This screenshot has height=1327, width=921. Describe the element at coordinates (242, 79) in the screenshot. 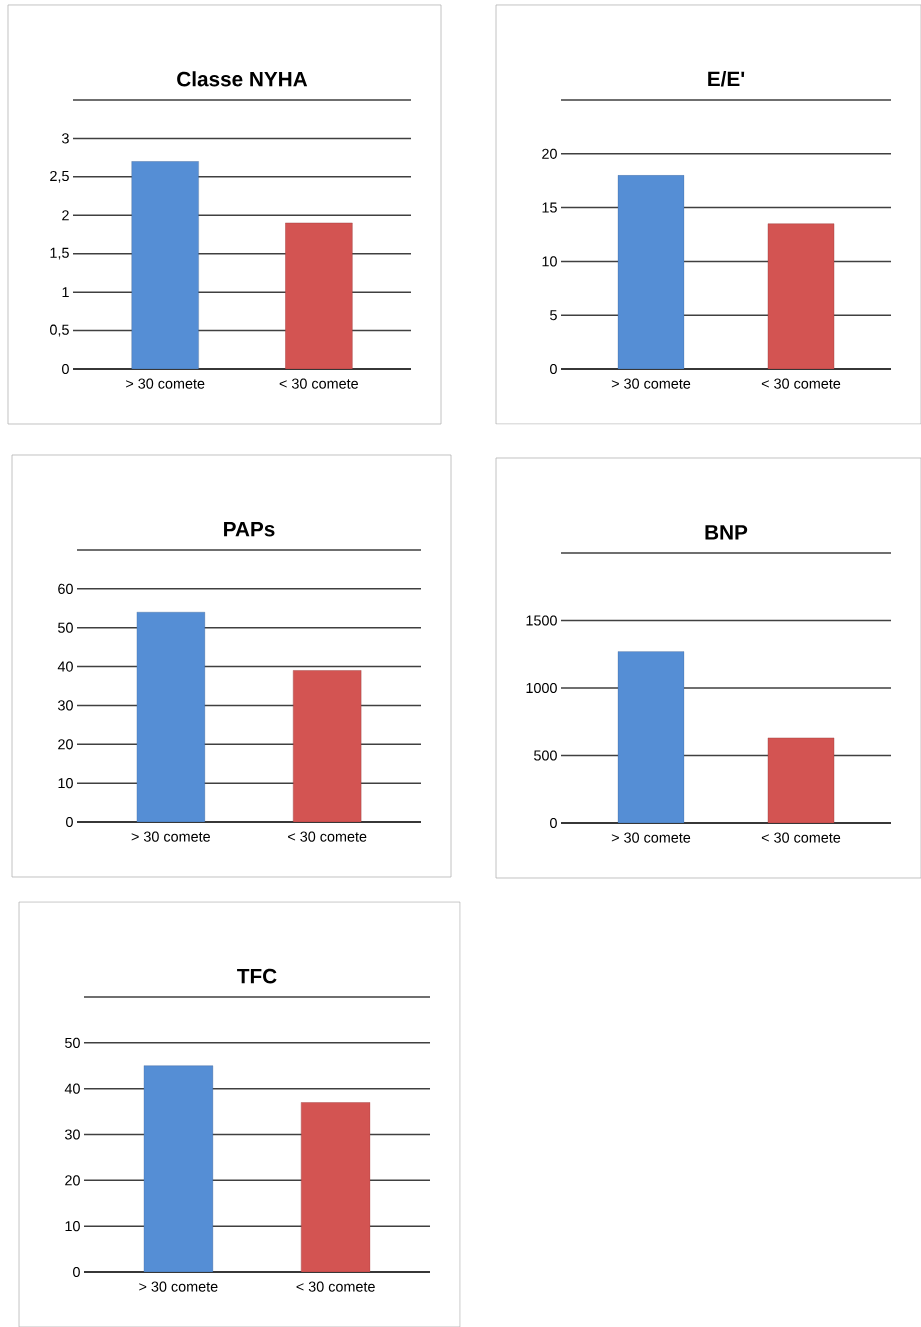

I see `chart-title: Classe NYHA` at that location.